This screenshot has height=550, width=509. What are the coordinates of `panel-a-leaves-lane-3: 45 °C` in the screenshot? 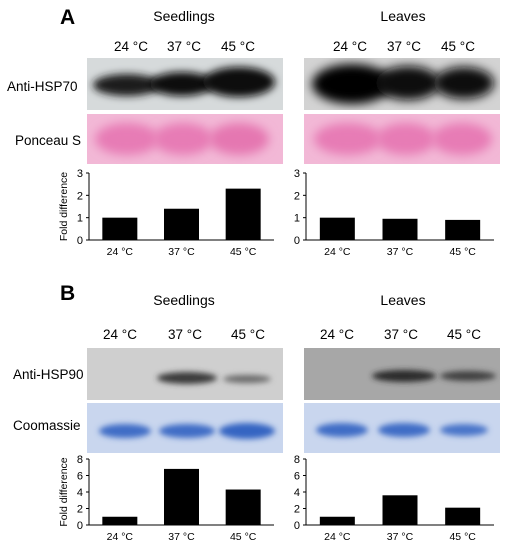 It's located at (458, 46).